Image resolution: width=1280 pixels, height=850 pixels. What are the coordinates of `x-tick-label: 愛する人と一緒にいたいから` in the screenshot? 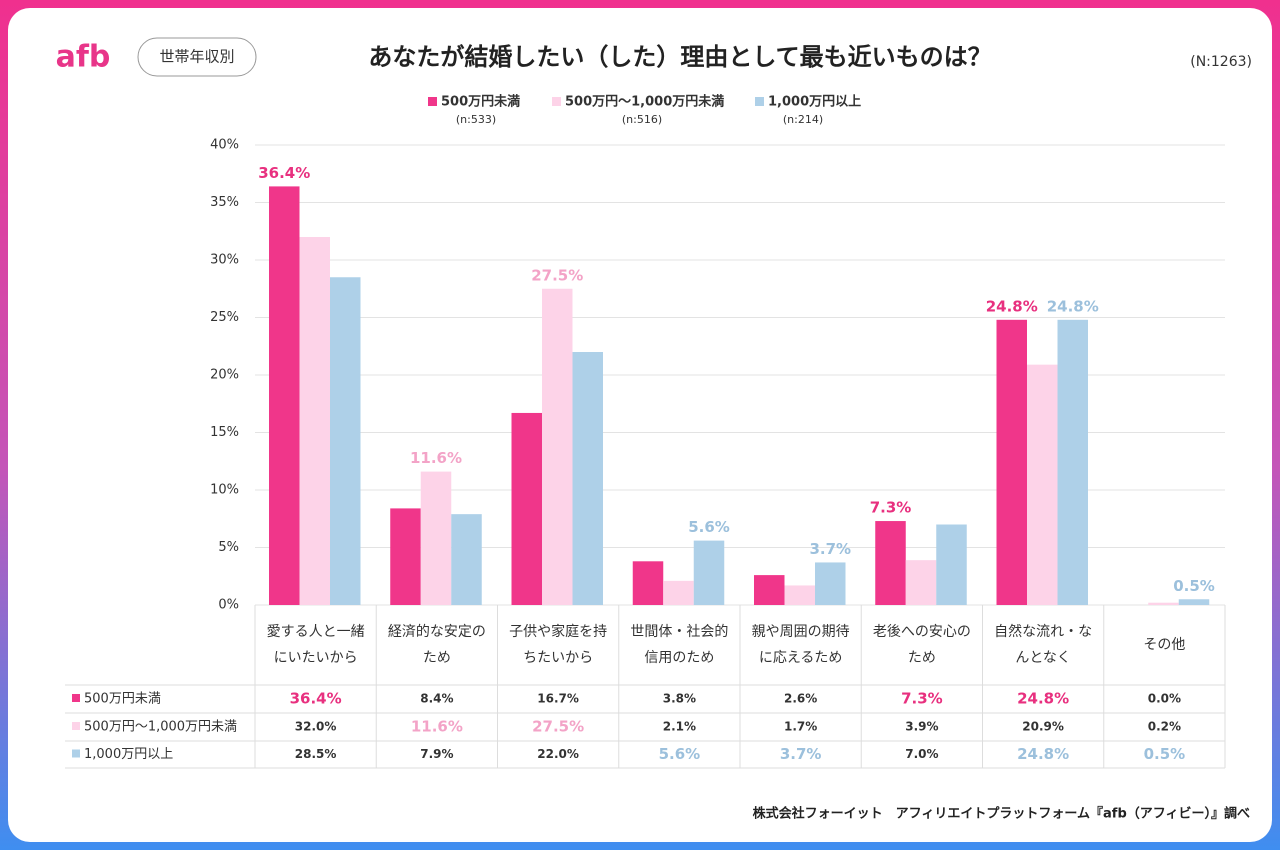 It's located at (315, 645).